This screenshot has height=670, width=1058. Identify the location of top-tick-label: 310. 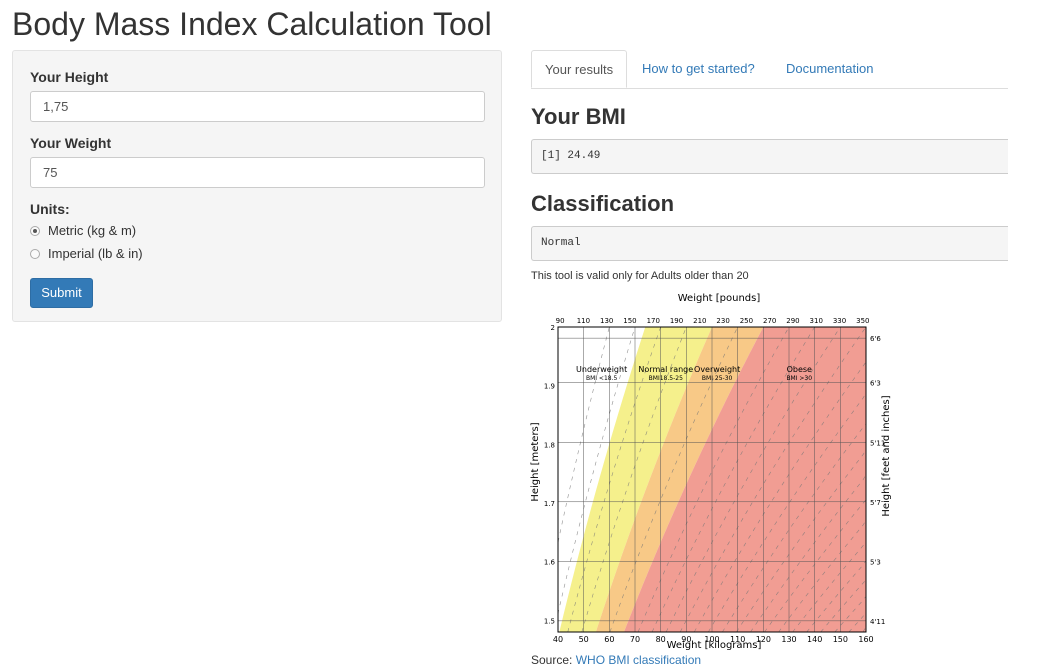
(816, 321).